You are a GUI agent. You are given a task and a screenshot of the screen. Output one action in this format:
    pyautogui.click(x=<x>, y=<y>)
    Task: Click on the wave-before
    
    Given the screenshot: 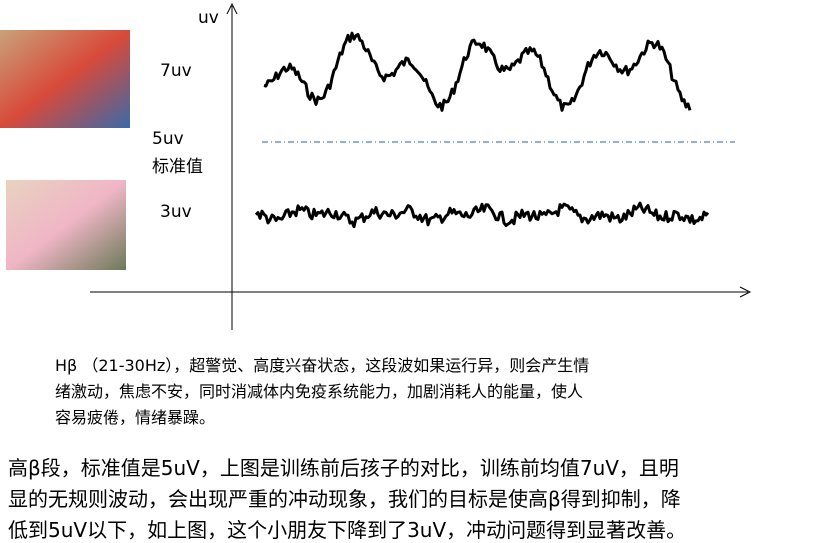 What is the action you would take?
    pyautogui.click(x=477, y=71)
    